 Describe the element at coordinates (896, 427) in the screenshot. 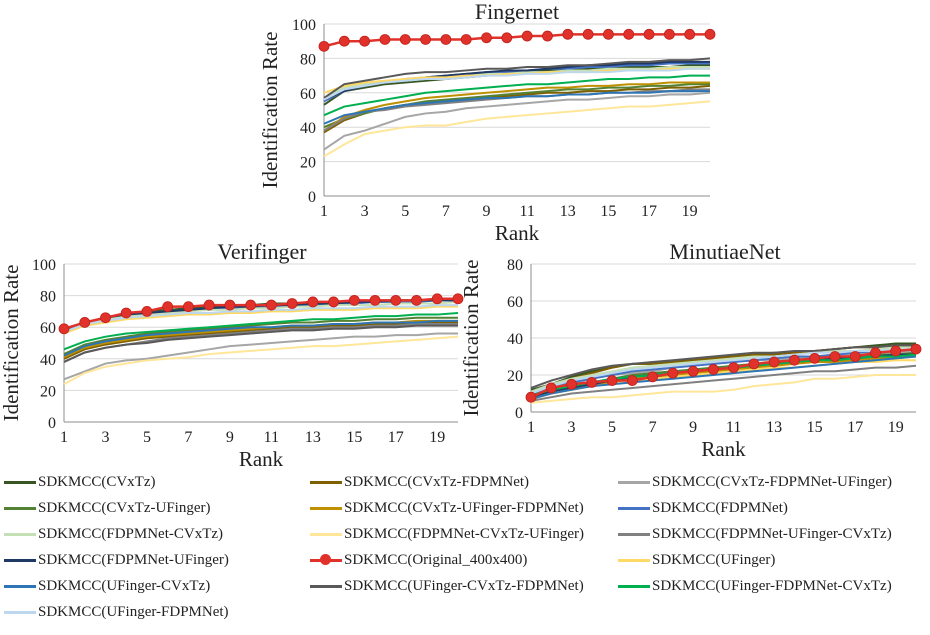

I see `x-tick-label: 19` at that location.